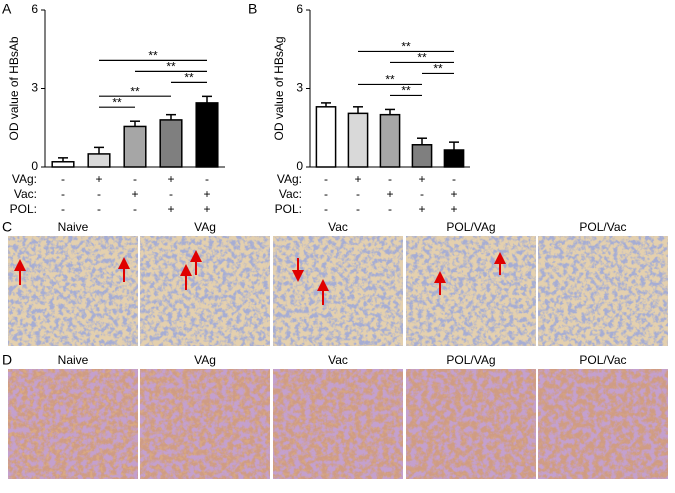 The height and width of the screenshot is (493, 675). I want to click on annotation-arrows, so click(260, 277).